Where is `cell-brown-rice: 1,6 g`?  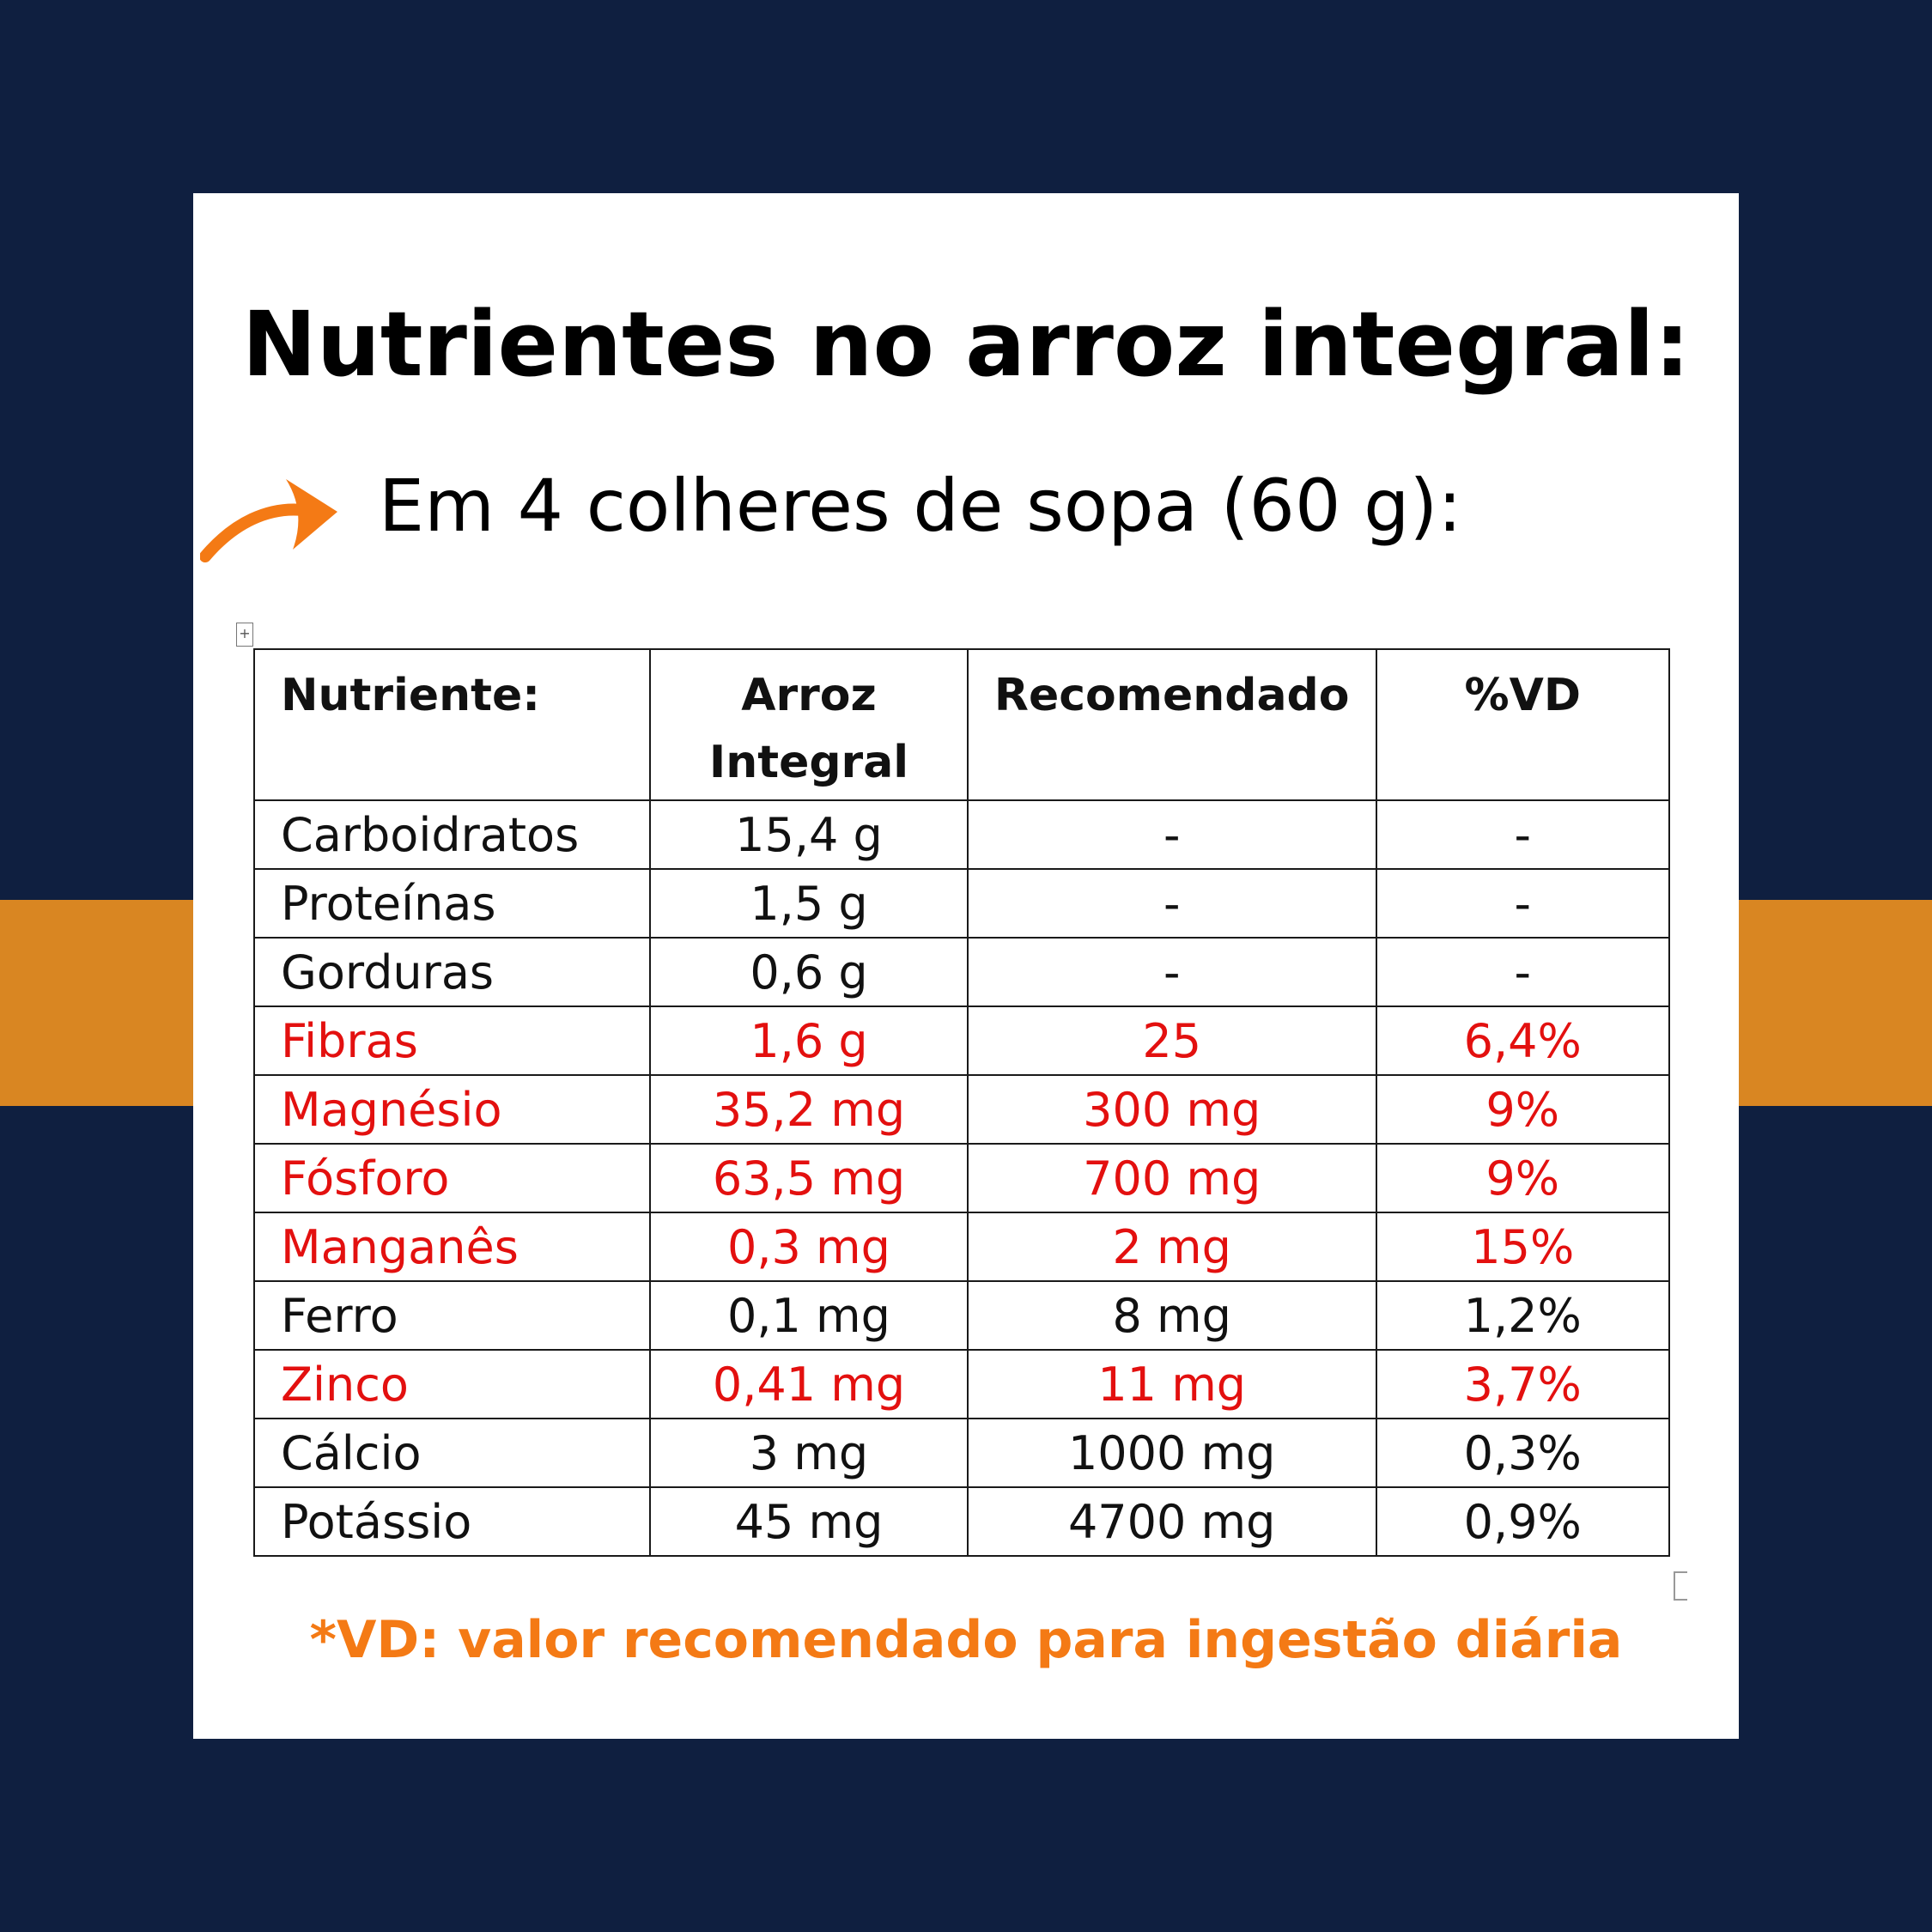
cell-brown-rice: 1,6 g is located at coordinates (809, 1041).